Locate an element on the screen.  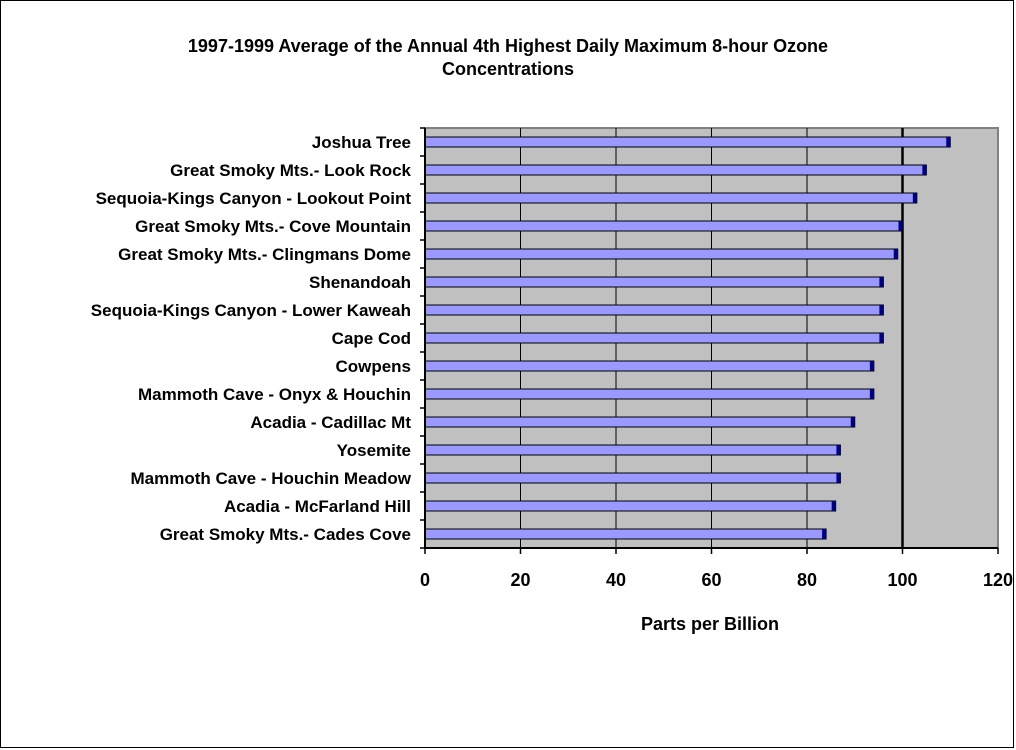
category-label: Acadia - McFarland Hill is located at coordinates (317, 506).